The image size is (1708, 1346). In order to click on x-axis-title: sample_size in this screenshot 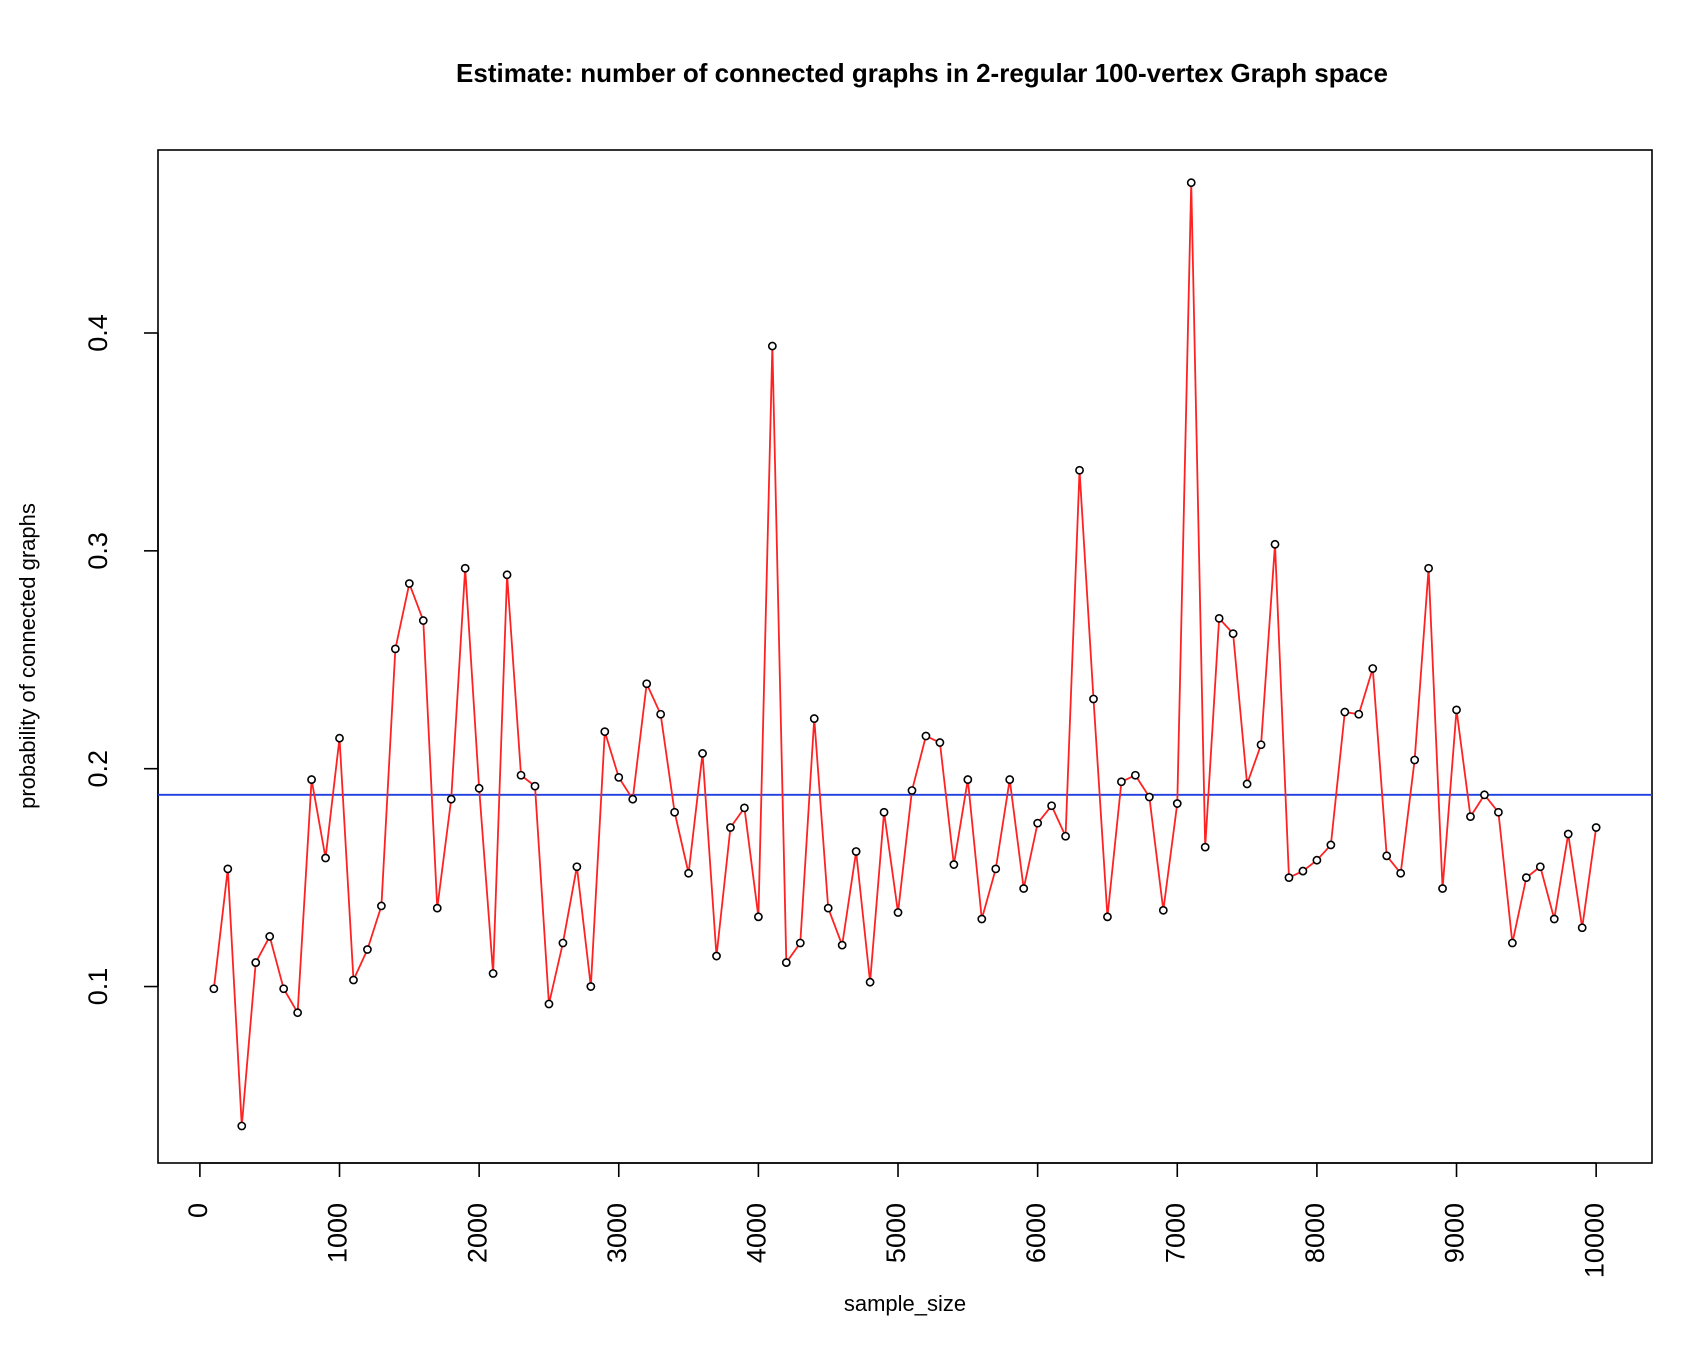, I will do `click(905, 1303)`.